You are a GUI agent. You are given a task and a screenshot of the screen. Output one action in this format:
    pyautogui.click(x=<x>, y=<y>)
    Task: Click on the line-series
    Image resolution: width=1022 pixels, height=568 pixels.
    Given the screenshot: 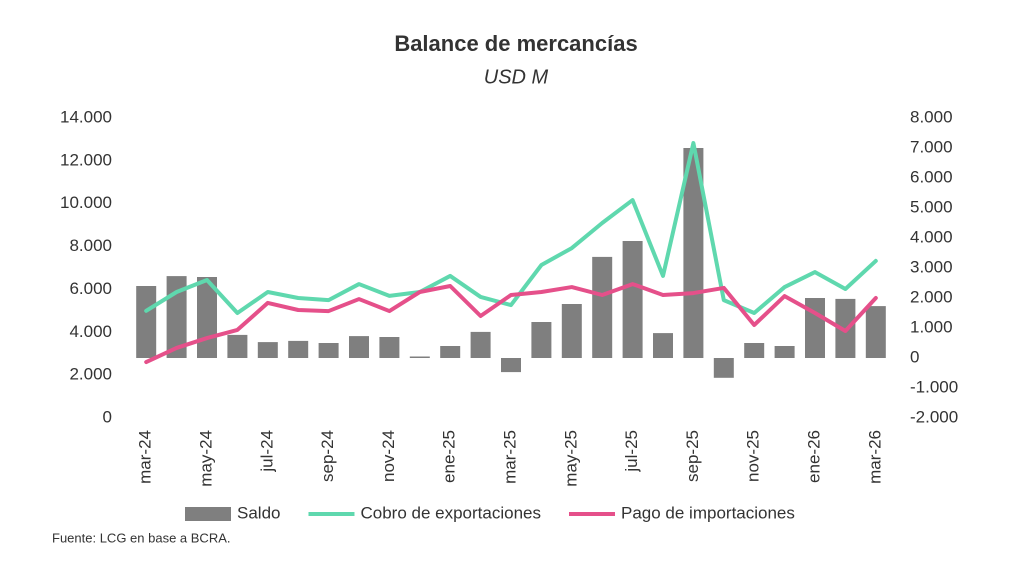 What is the action you would take?
    pyautogui.click(x=511, y=323)
    